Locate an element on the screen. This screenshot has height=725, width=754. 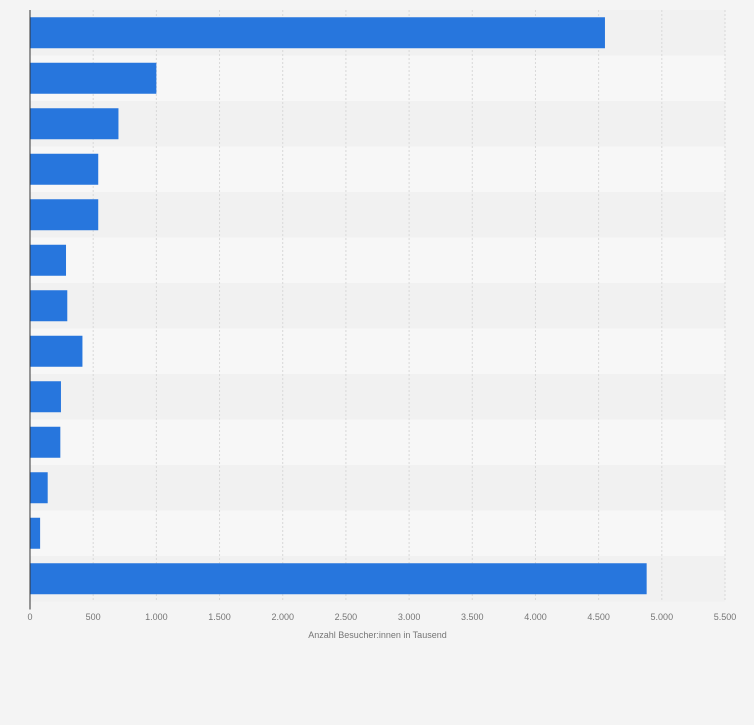
x-tick-label: 3.000 is located at coordinates (409, 617).